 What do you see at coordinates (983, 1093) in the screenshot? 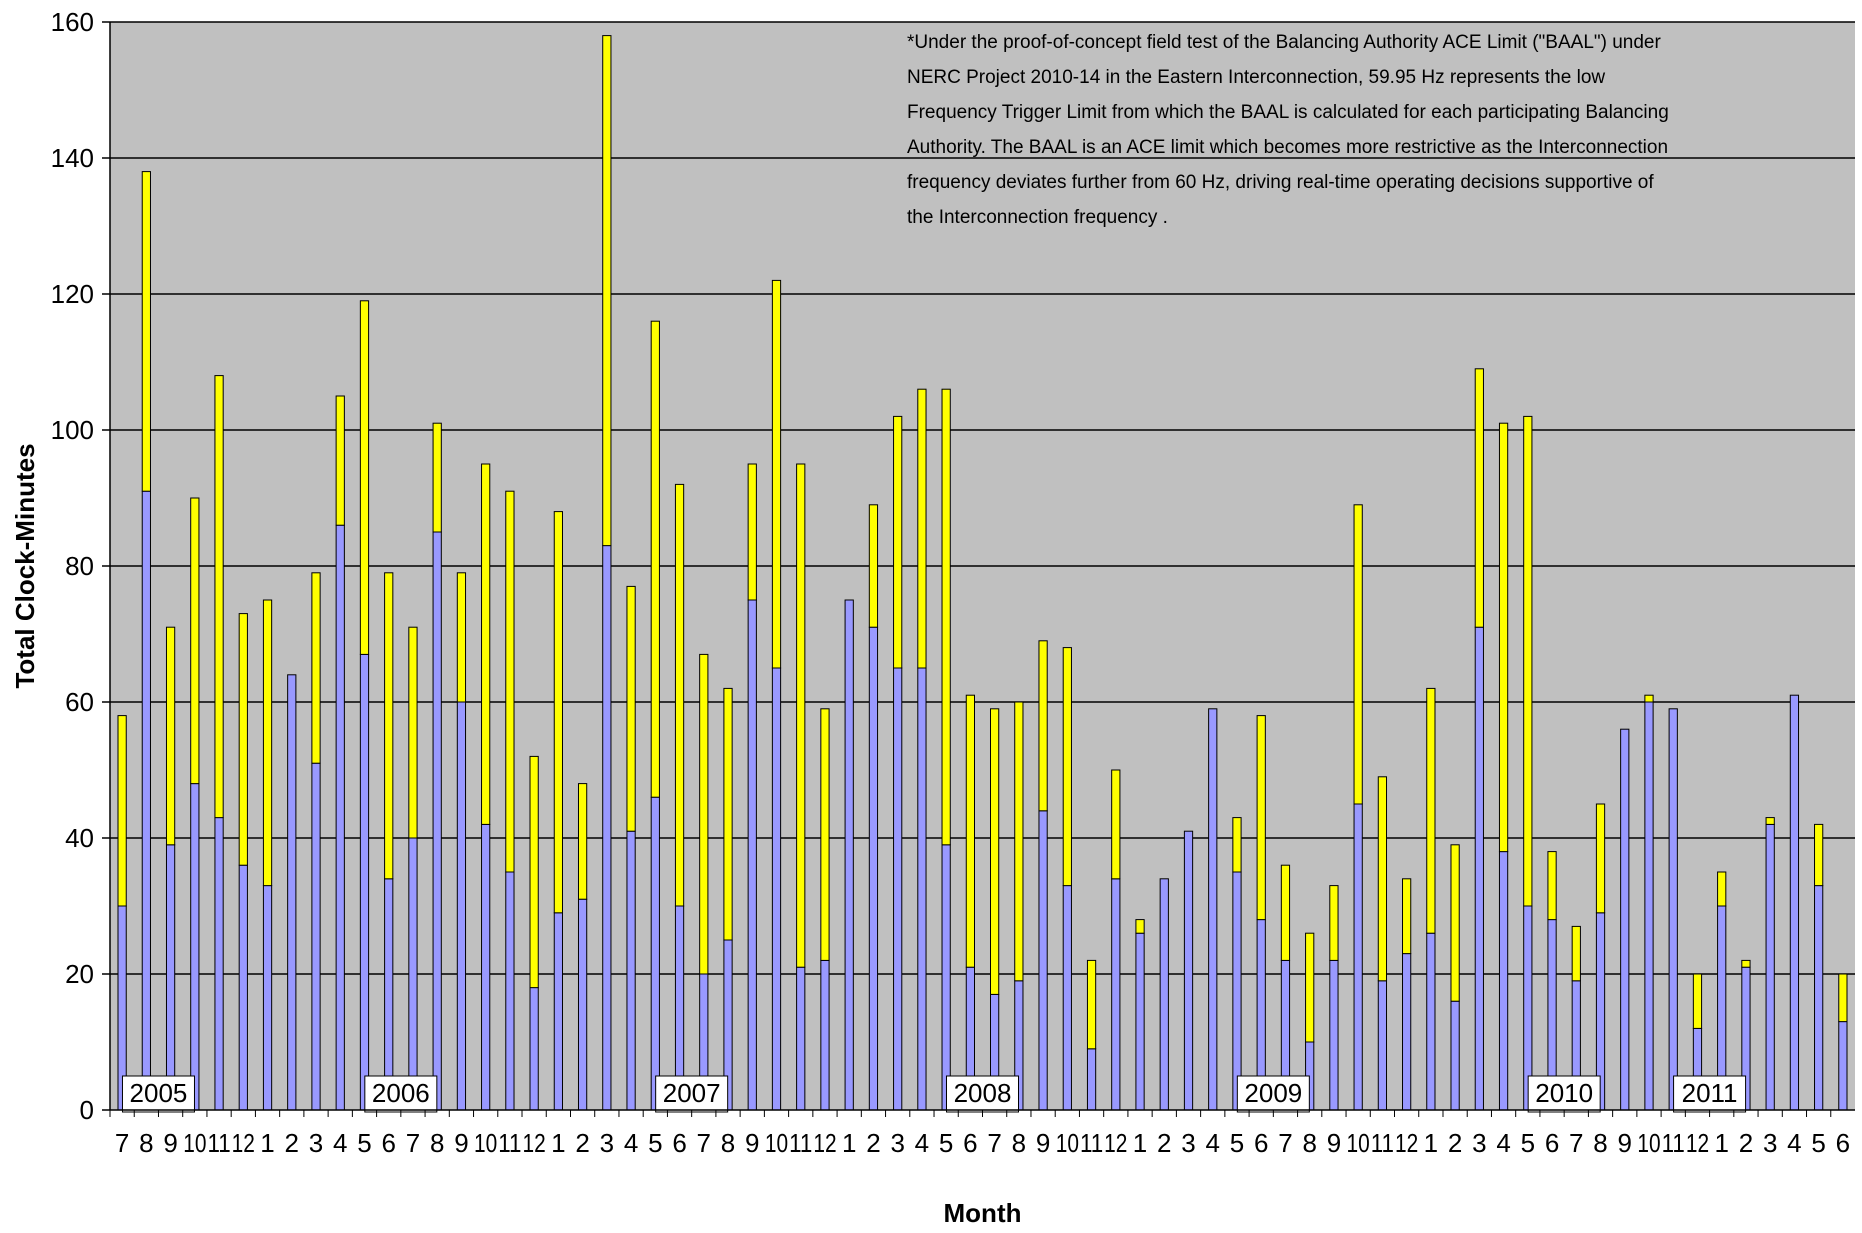
I see `year-label: 2008` at bounding box center [983, 1093].